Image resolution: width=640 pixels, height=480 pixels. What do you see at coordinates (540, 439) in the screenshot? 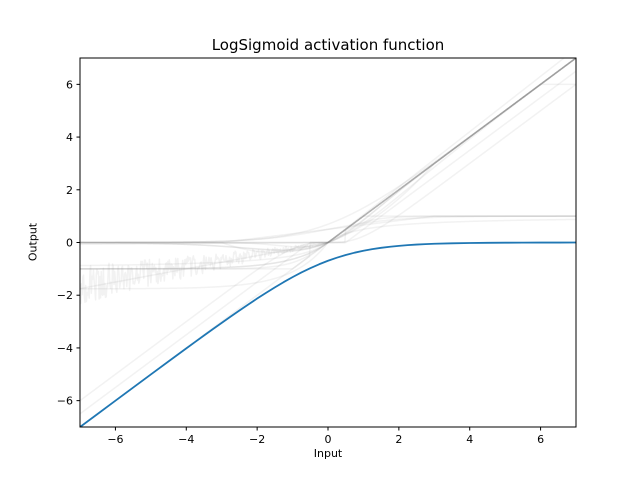
I see `x-tick-label: 6` at bounding box center [540, 439].